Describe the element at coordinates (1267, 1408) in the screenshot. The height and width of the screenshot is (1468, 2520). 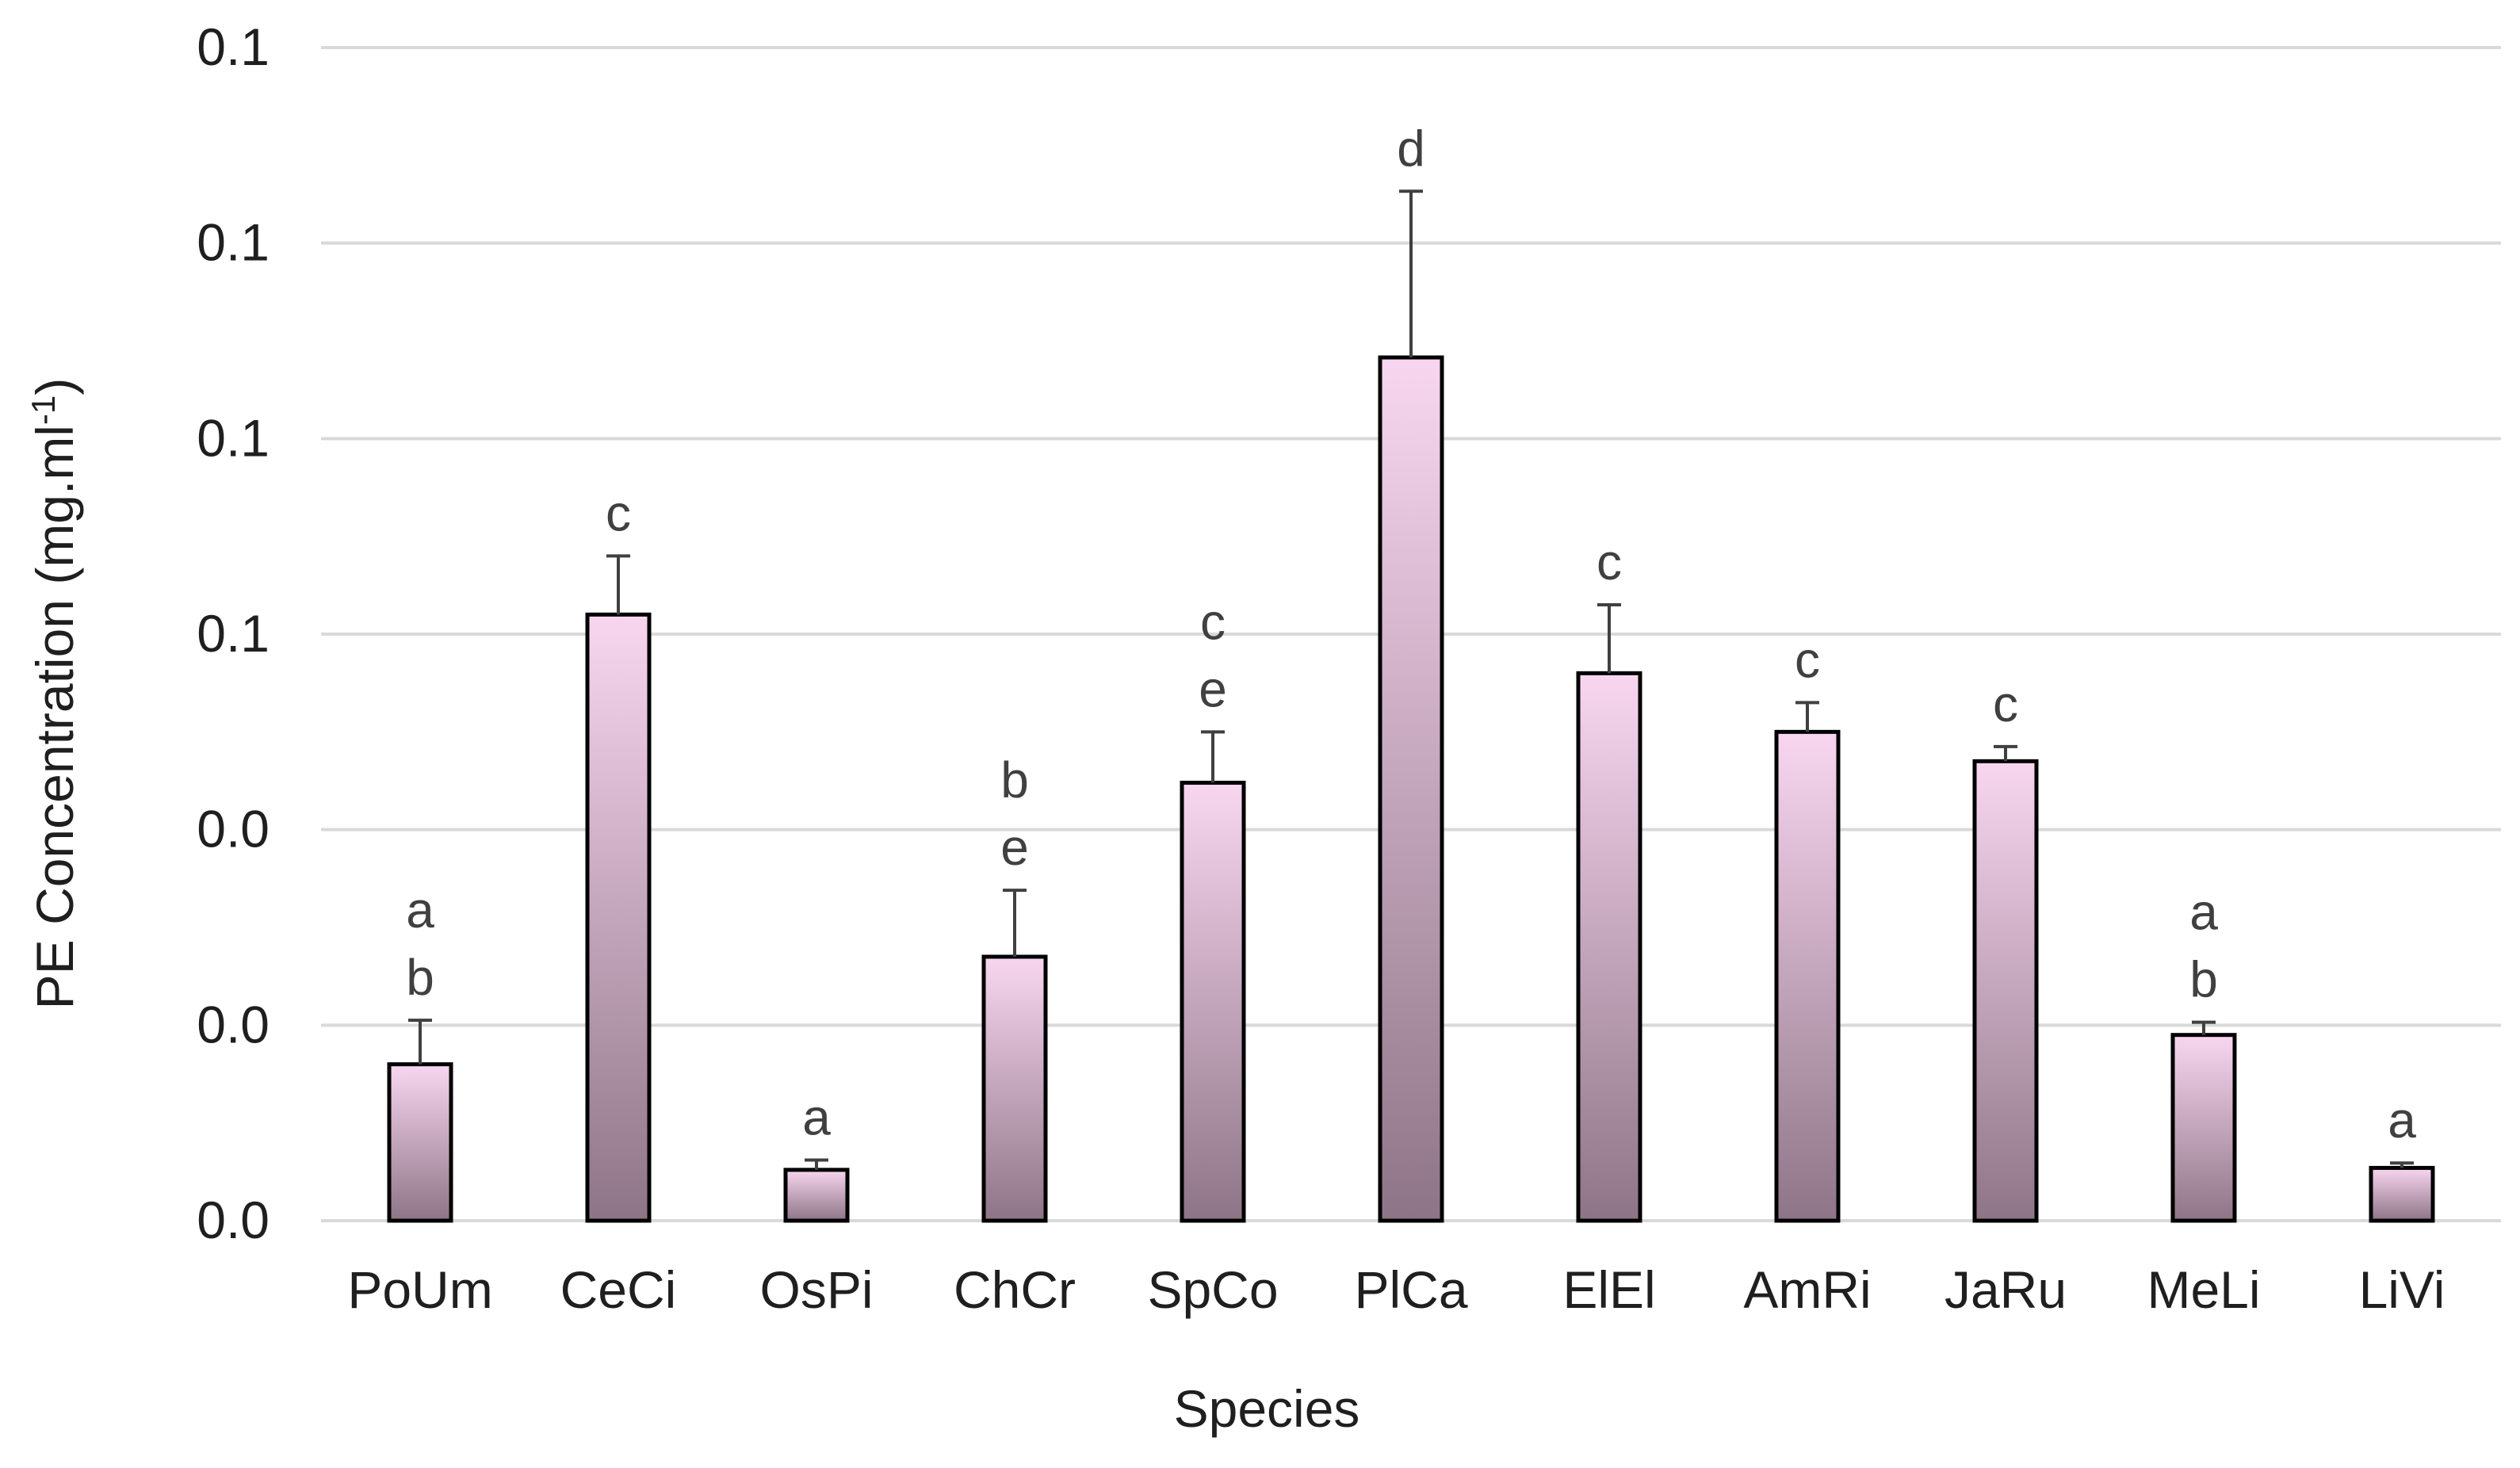
I see `x-axis-title: Species` at that location.